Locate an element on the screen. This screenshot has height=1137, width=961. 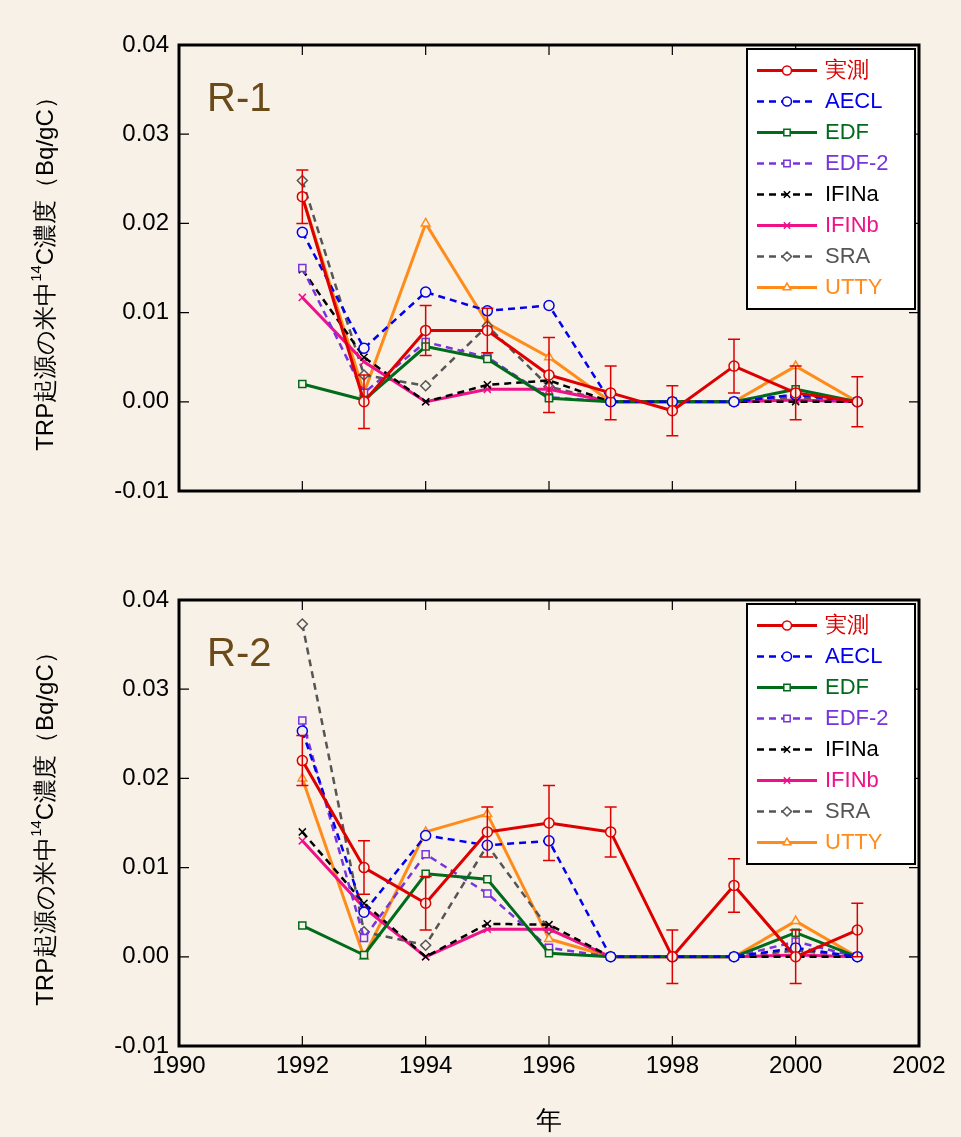
annotation: R-1 is located at coordinates (239, 97).